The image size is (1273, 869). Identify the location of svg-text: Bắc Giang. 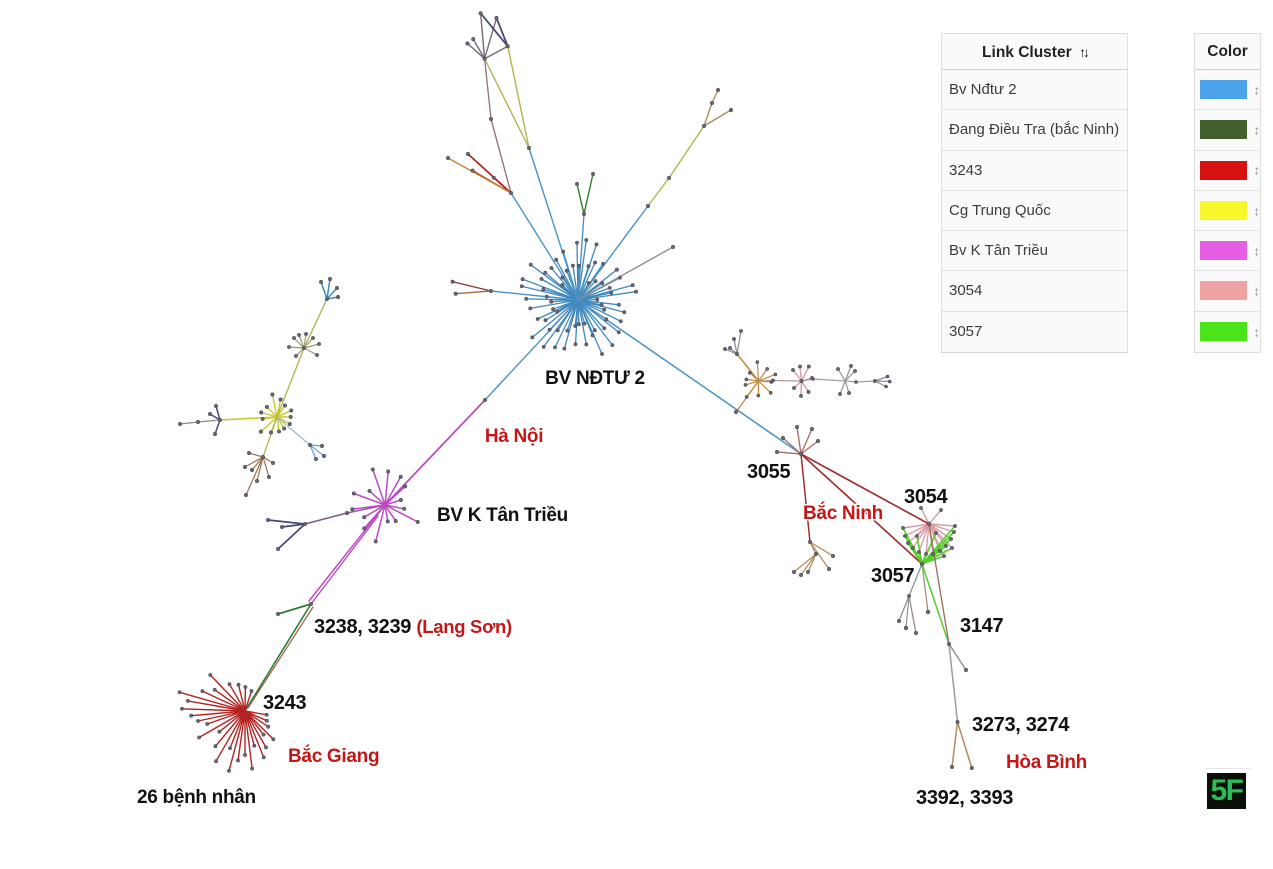
(333, 756).